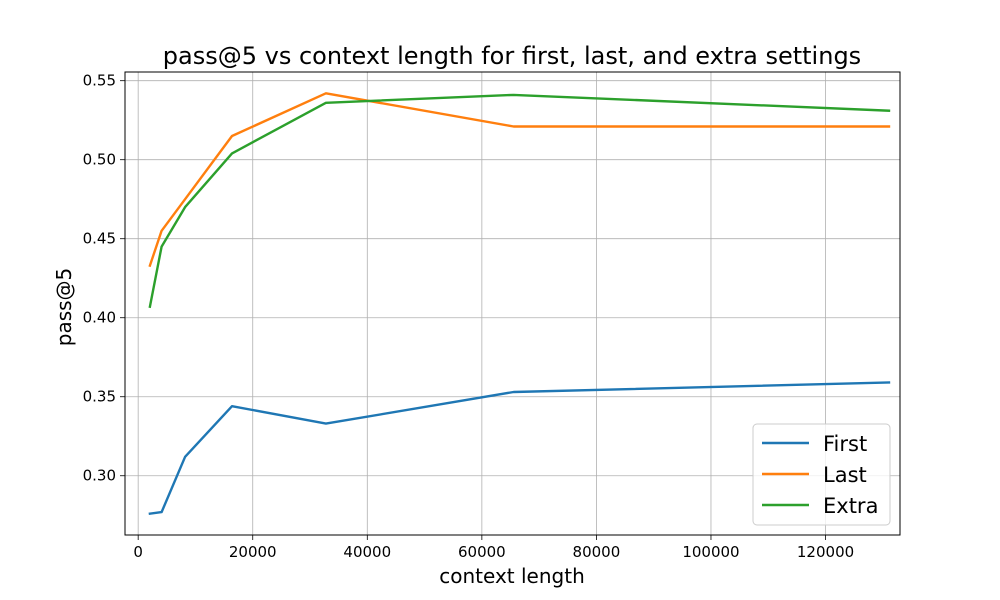 The height and width of the screenshot is (600, 1000). Describe the element at coordinates (99, 397) in the screenshot. I see `y-tick-label: 0.35` at that location.